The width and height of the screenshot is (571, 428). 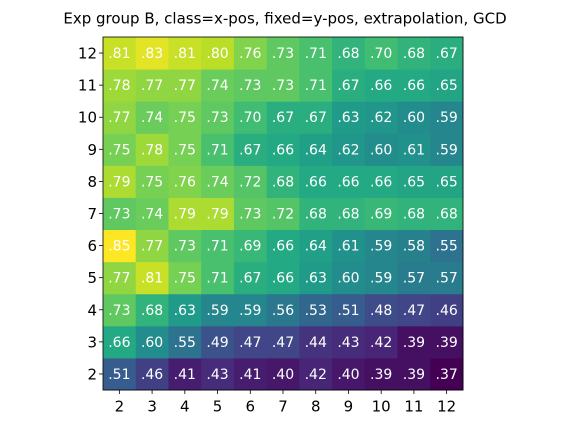 I want to click on cell-label: .63, so click(x=316, y=279).